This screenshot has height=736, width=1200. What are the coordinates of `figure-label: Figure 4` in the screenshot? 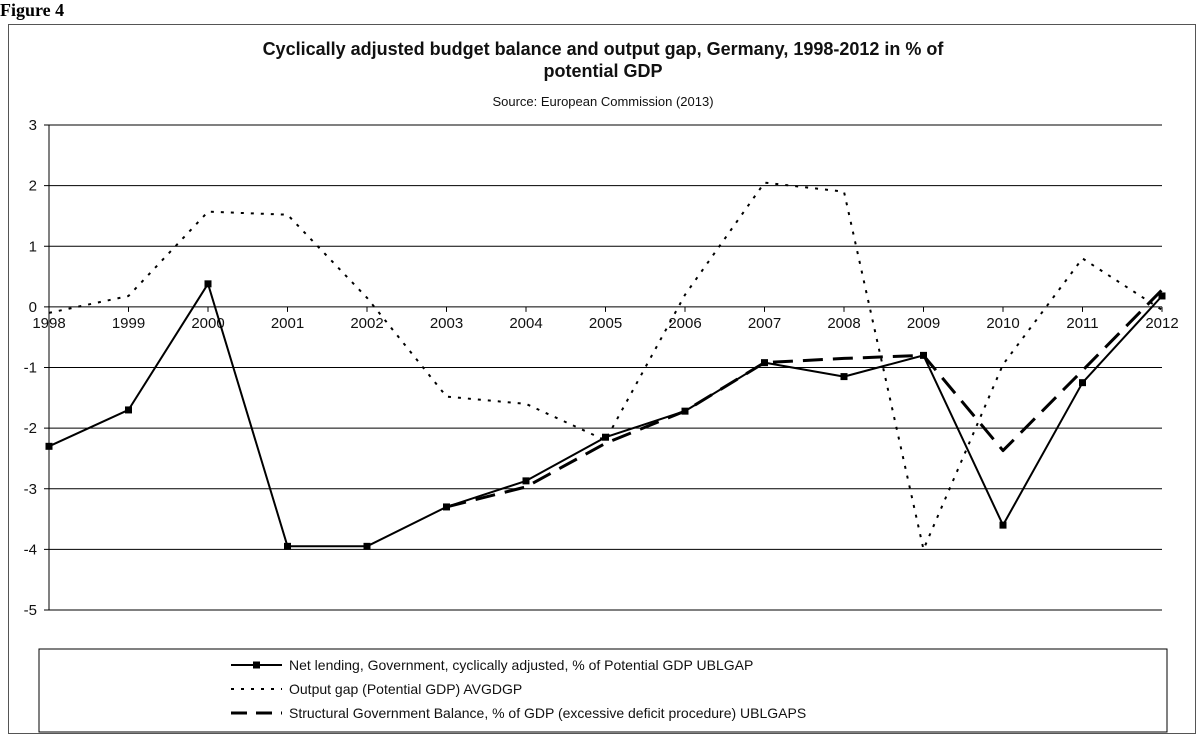 It's located at (32, 10).